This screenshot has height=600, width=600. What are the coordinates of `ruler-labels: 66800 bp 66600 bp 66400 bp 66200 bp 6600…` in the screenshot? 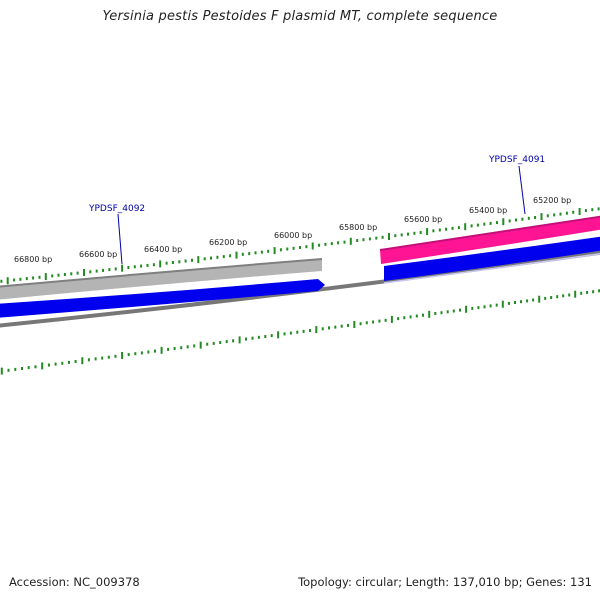 It's located at (292, 230).